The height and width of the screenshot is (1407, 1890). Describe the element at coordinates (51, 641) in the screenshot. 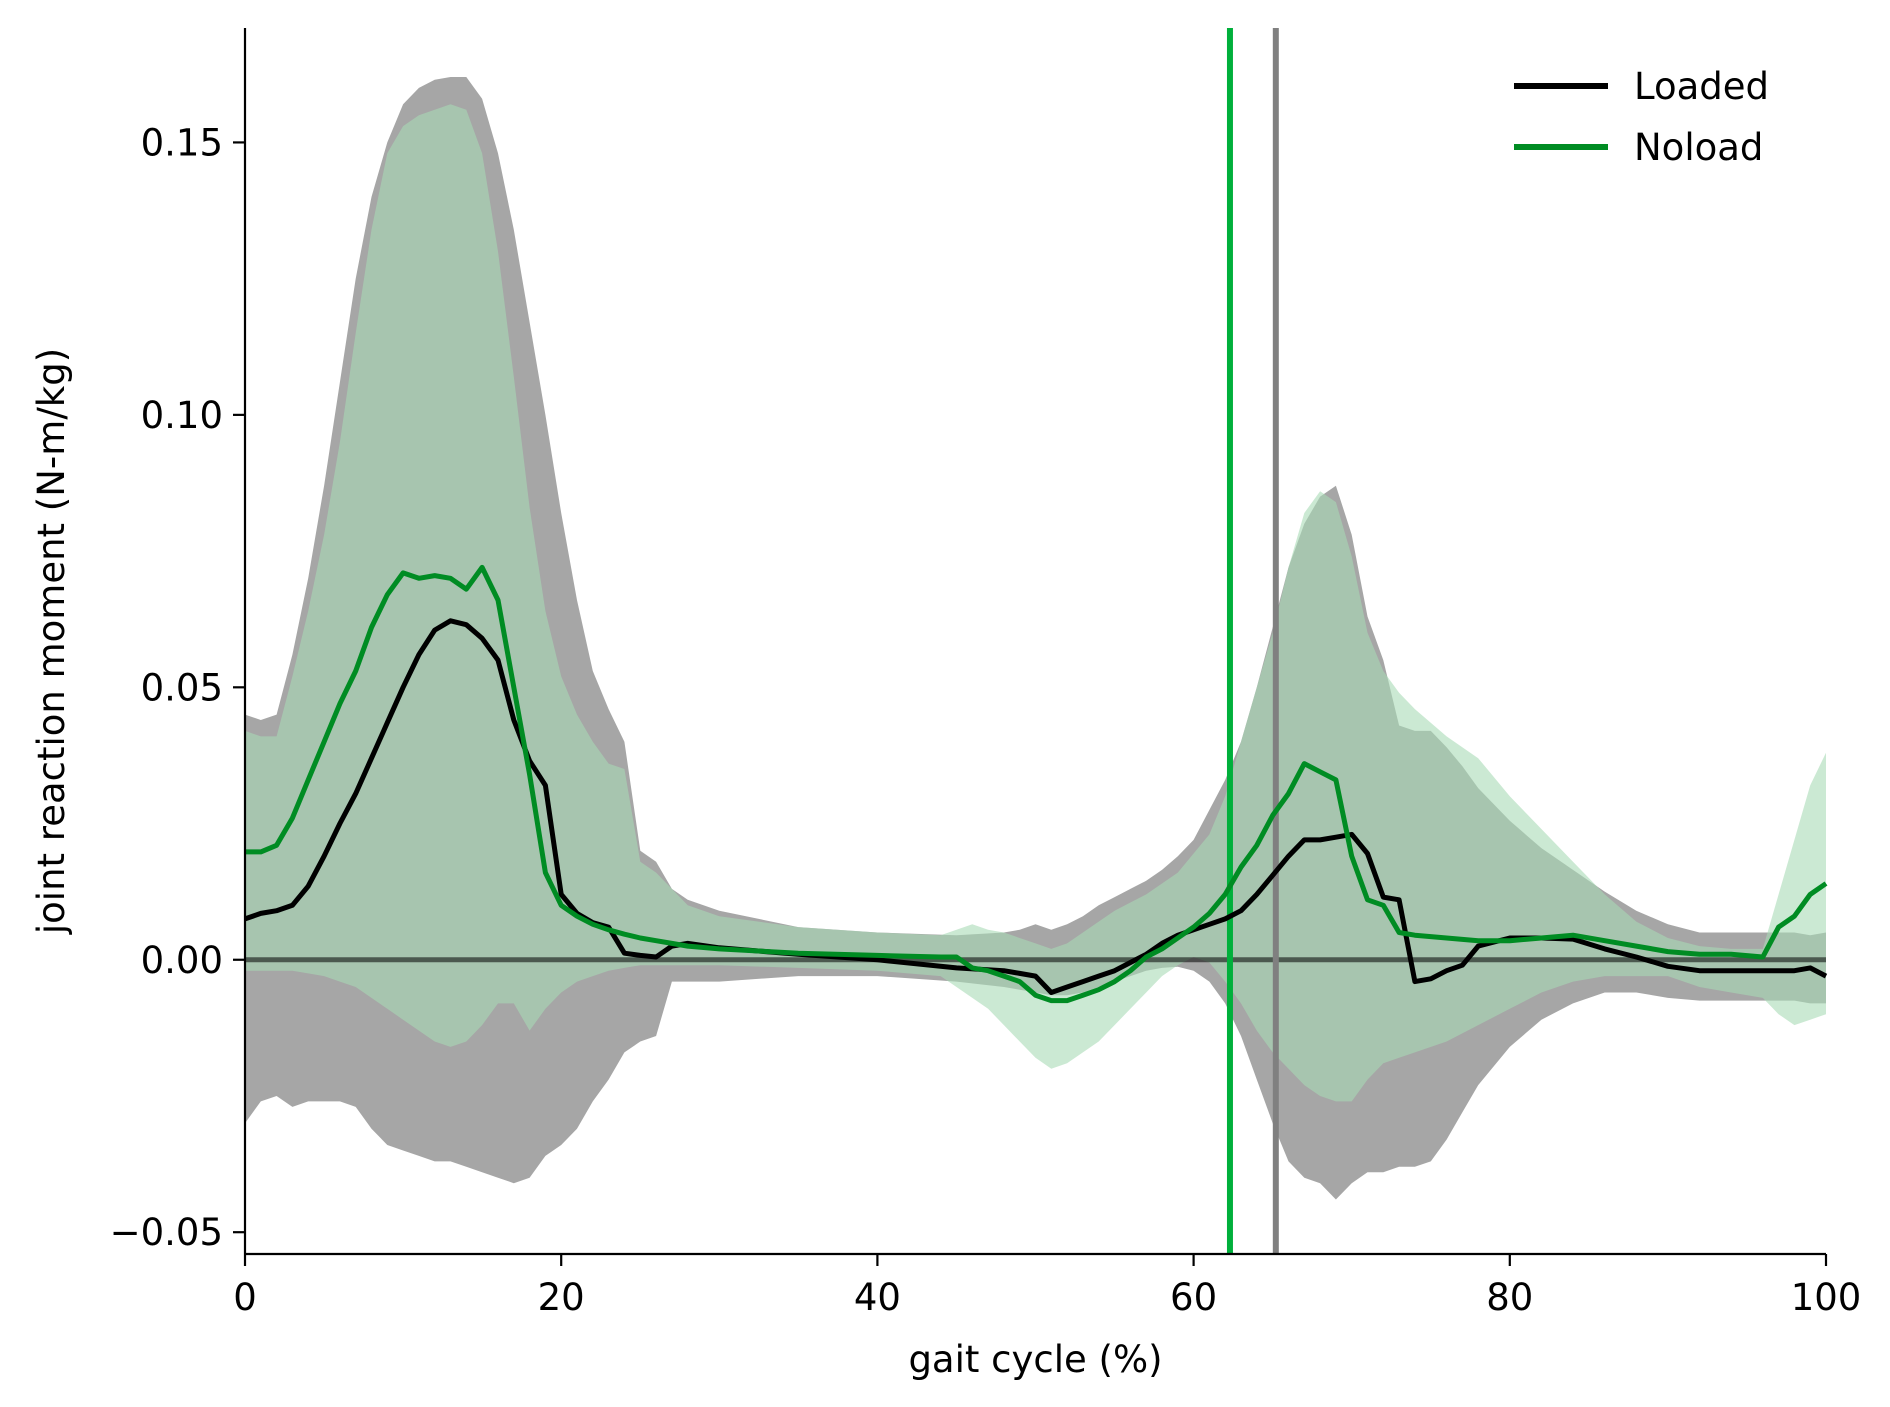

I see `y-axis-label: joint reaction moment (N-m/kg)` at that location.